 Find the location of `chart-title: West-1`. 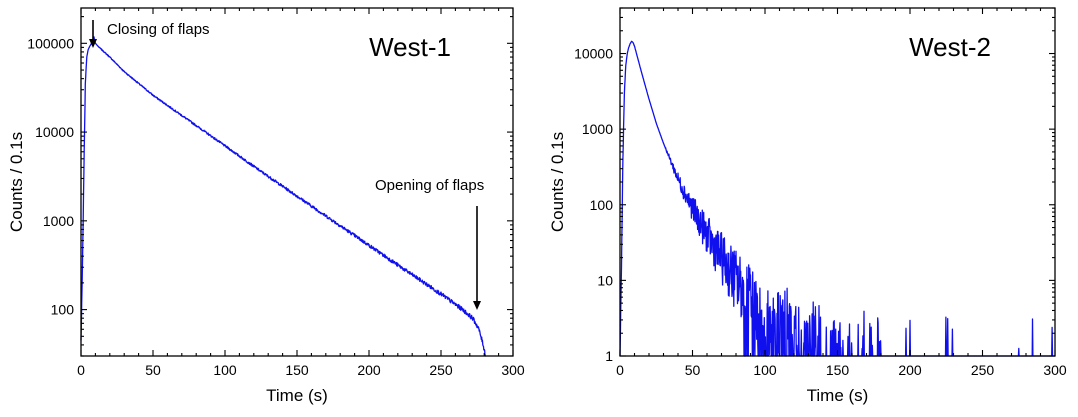

chart-title: West-1 is located at coordinates (410, 47).